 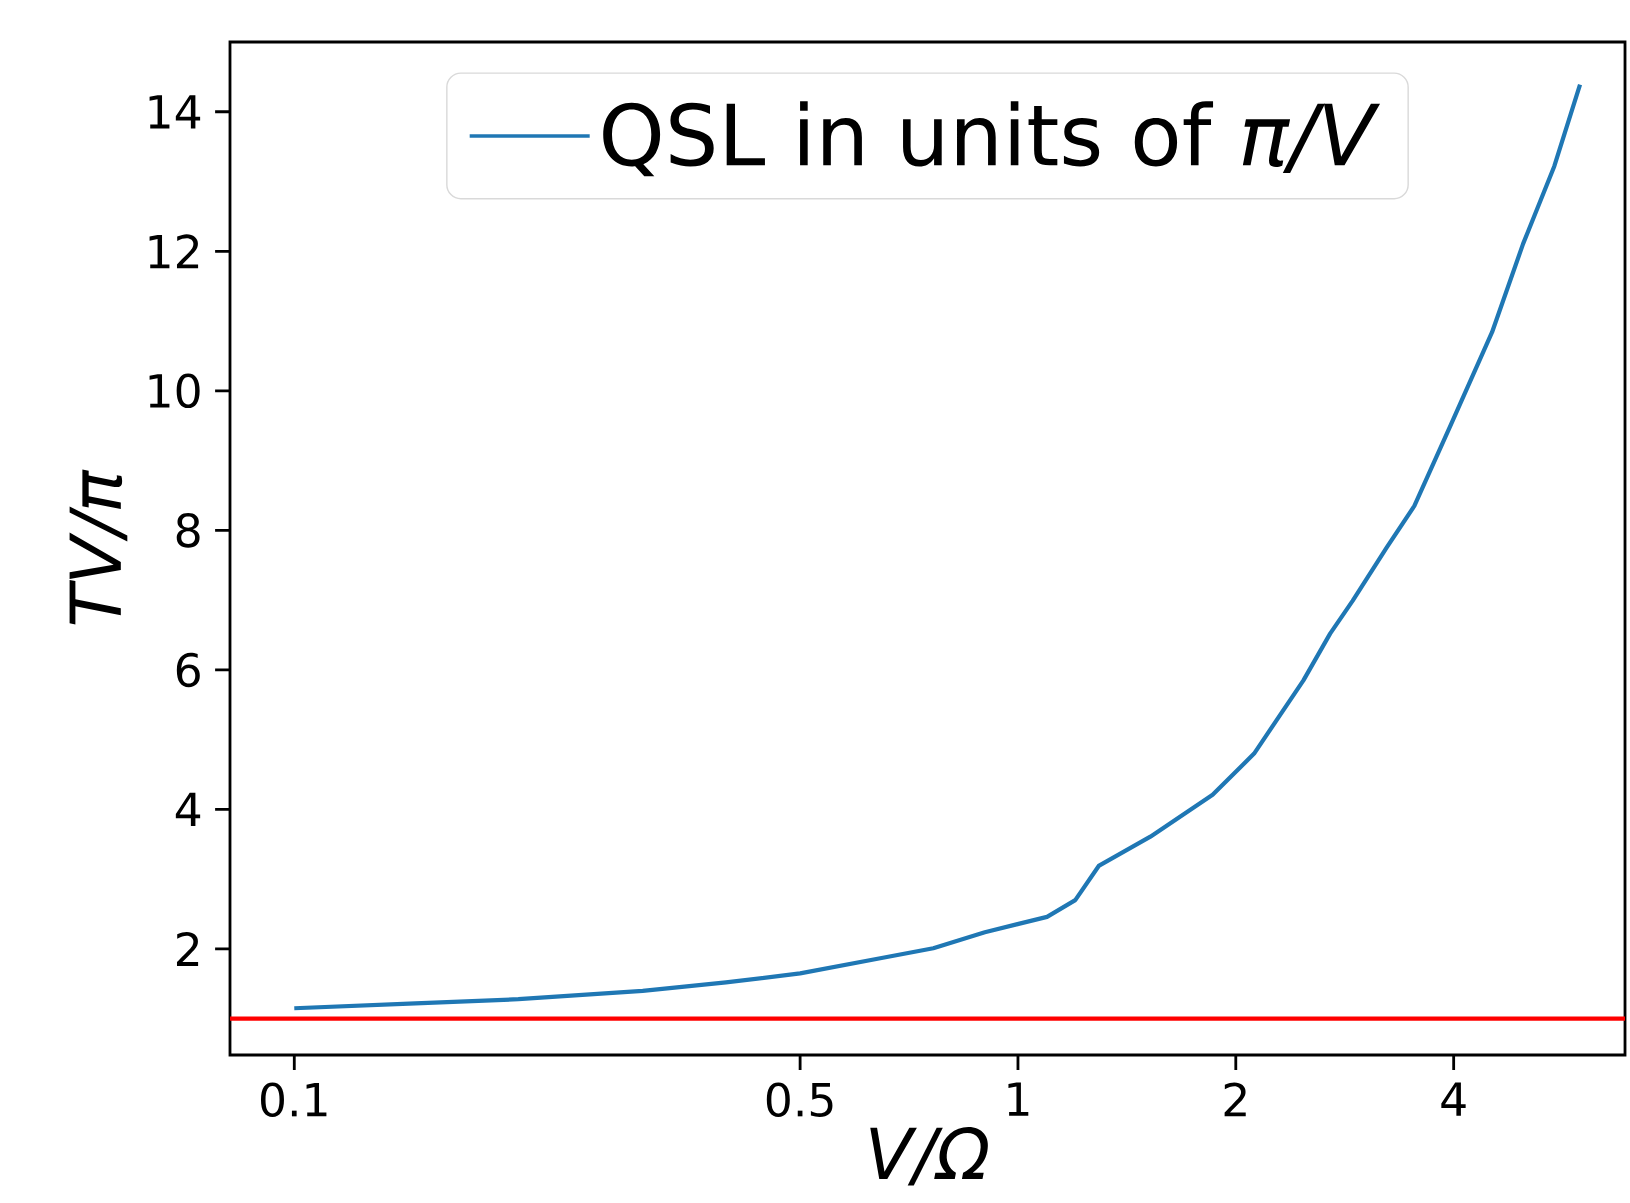 What do you see at coordinates (188, 809) in the screenshot?
I see `y-tick-label: 4` at bounding box center [188, 809].